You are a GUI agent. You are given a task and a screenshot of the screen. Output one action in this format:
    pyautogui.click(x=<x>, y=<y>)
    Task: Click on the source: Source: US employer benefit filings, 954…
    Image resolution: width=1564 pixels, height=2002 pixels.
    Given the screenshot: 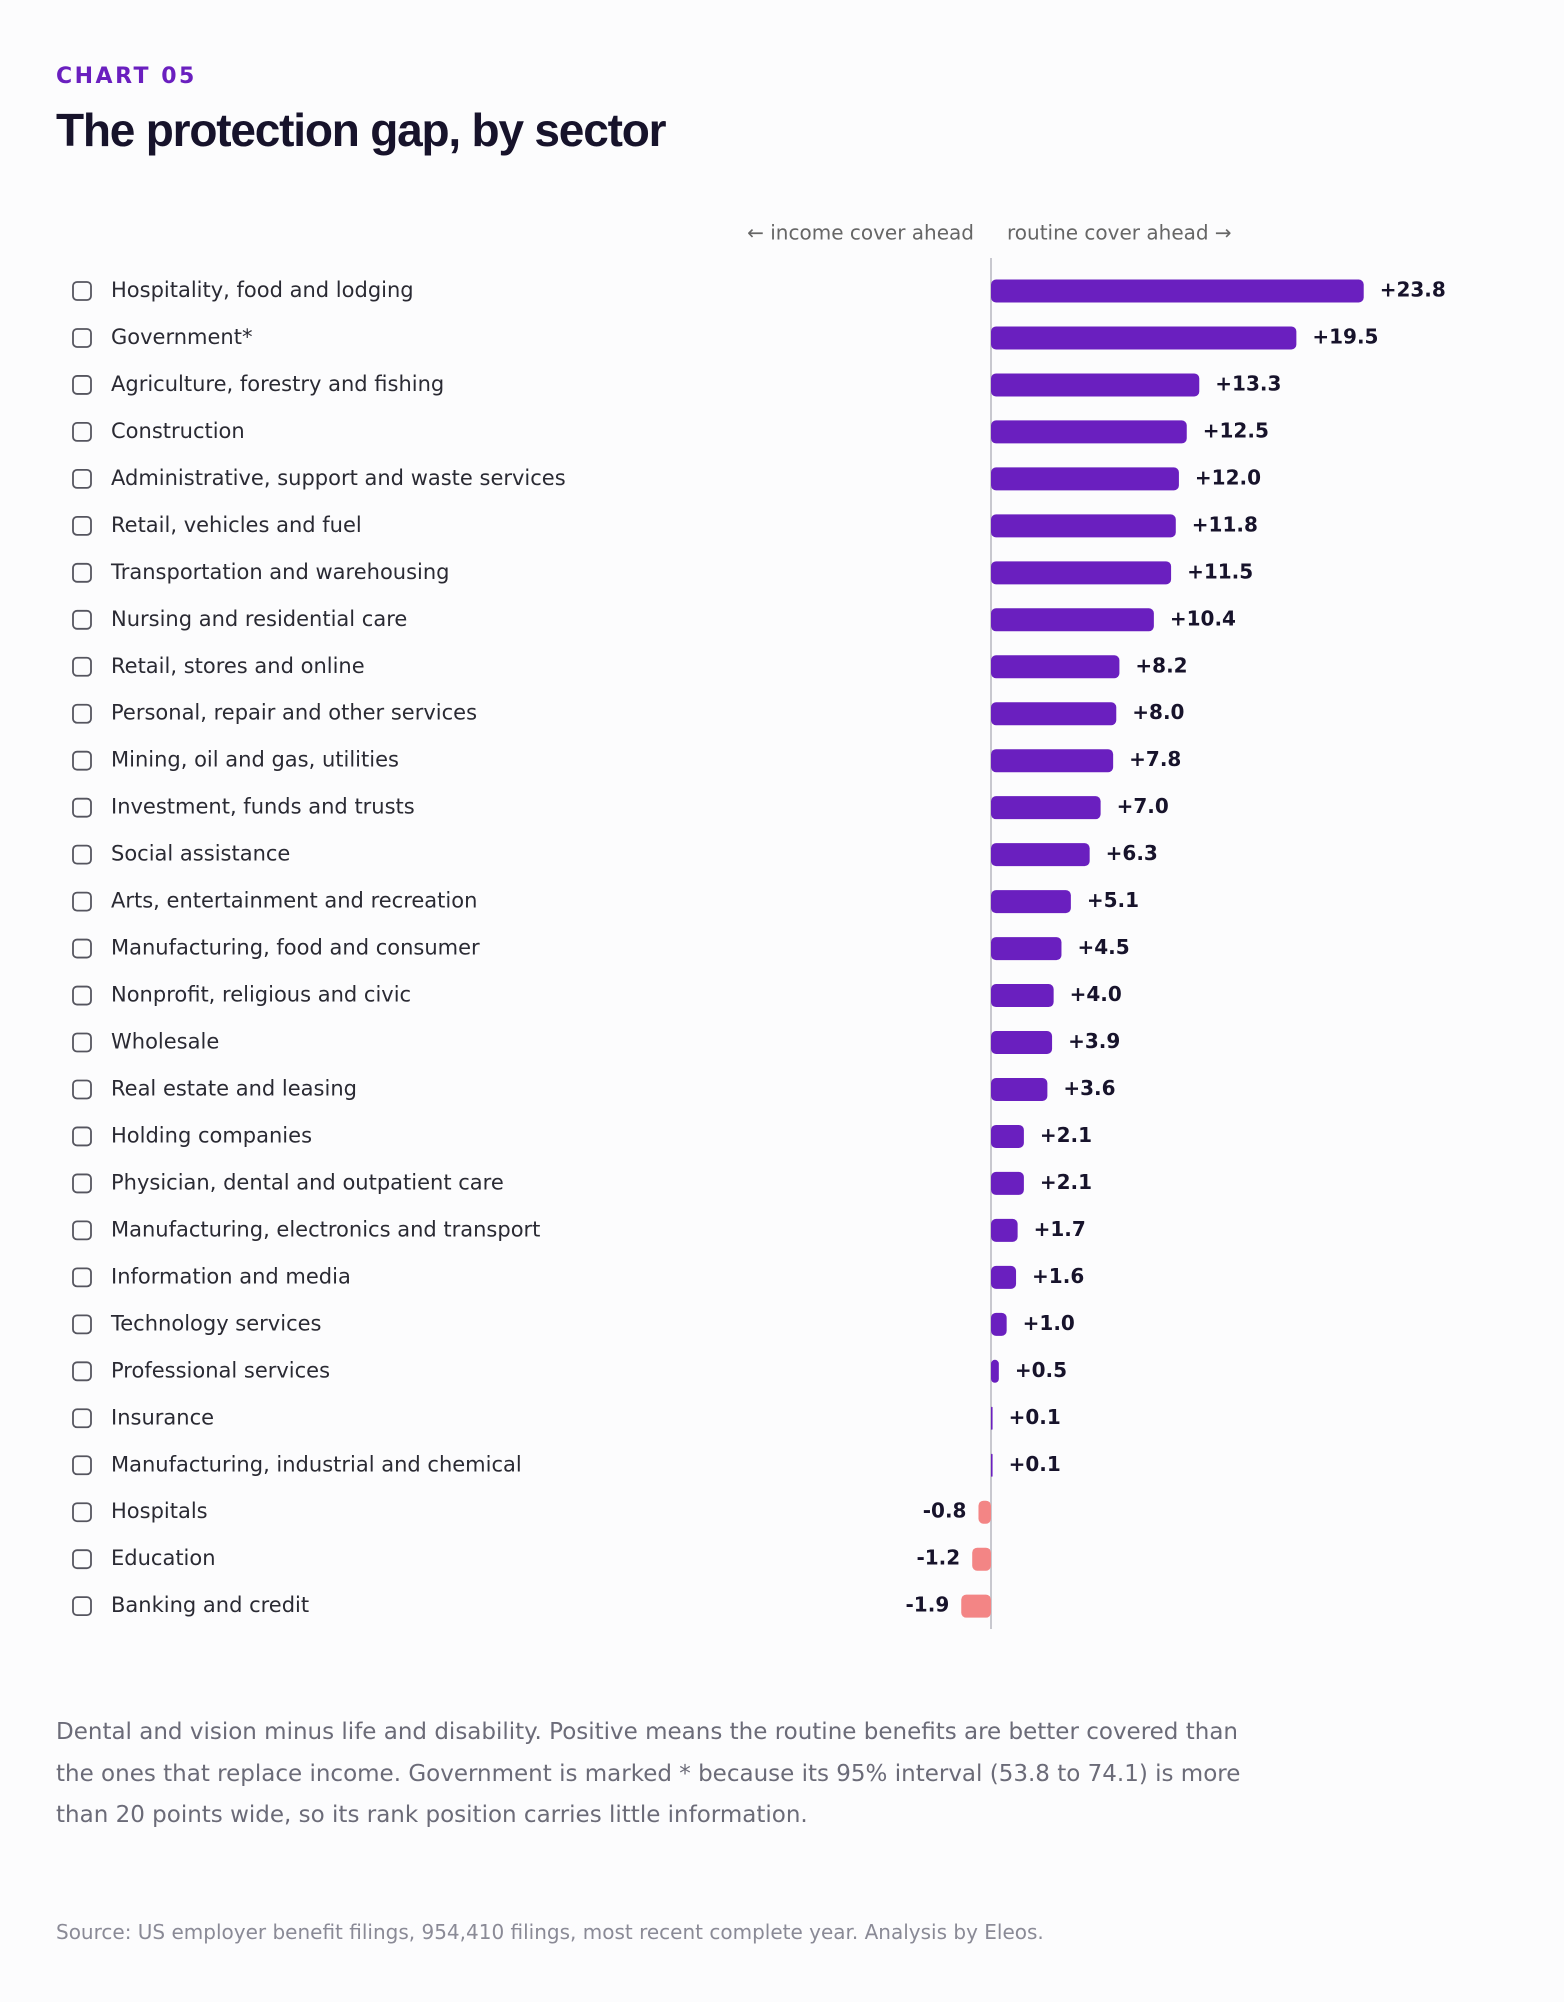 What is the action you would take?
    pyautogui.click(x=550, y=1932)
    